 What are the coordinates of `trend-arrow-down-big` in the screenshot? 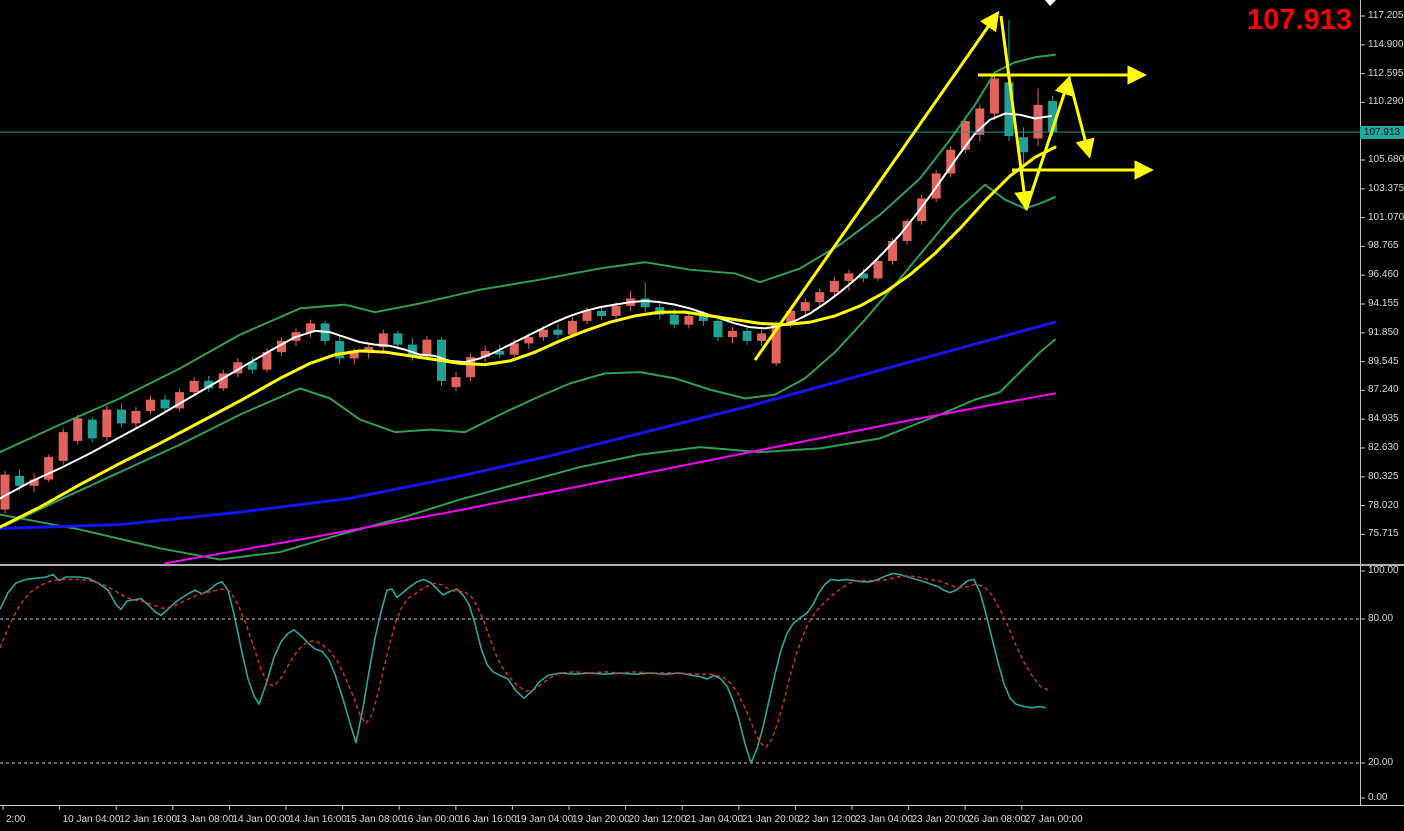 It's located at (1016, 113).